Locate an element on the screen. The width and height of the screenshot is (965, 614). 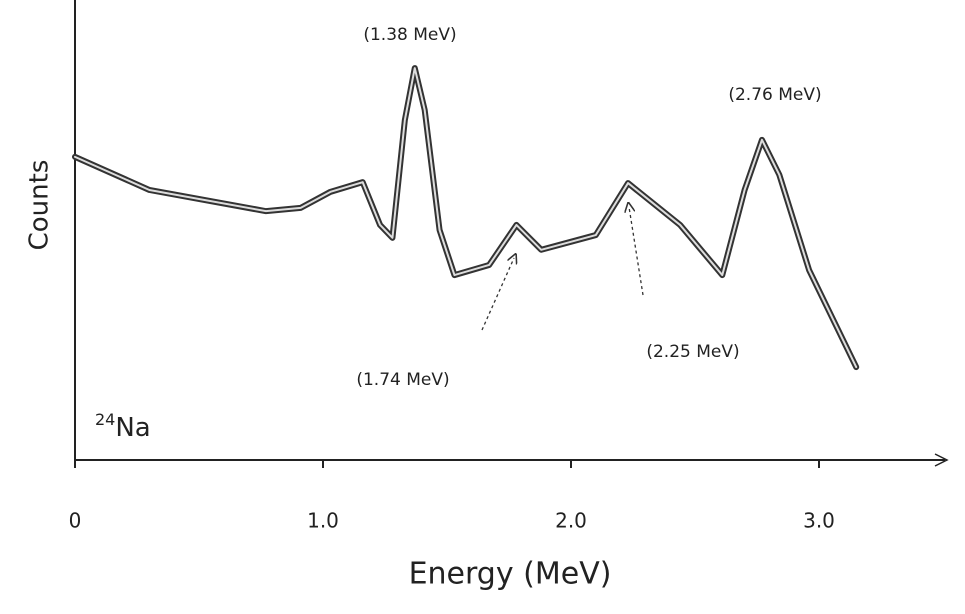
isotope-element: Na is located at coordinates (132, 428).